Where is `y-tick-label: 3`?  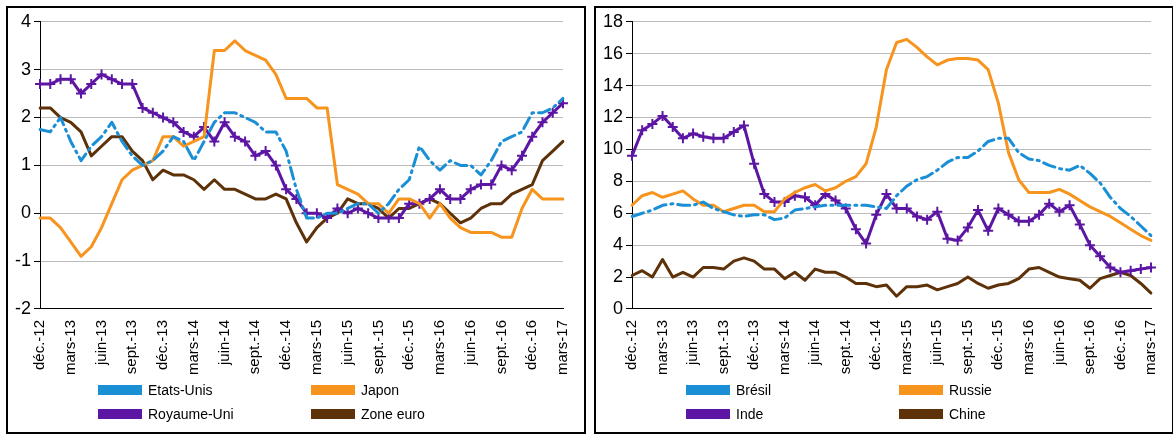
y-tick-label: 3 is located at coordinates (25, 68).